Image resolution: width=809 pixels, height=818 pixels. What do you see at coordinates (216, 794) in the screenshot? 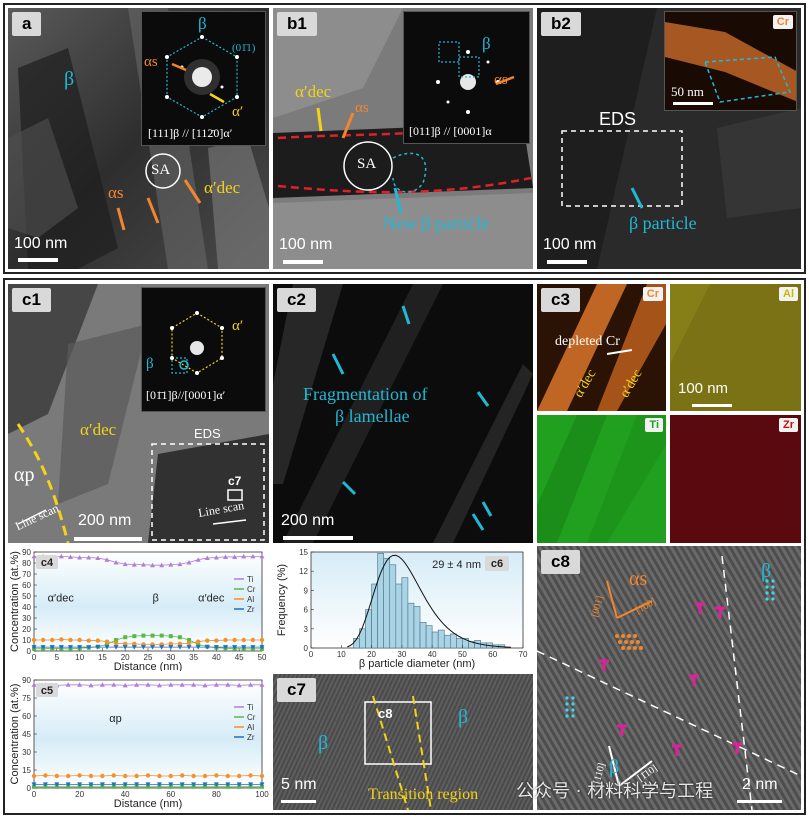
I see `x-tick-label: 80` at bounding box center [216, 794].